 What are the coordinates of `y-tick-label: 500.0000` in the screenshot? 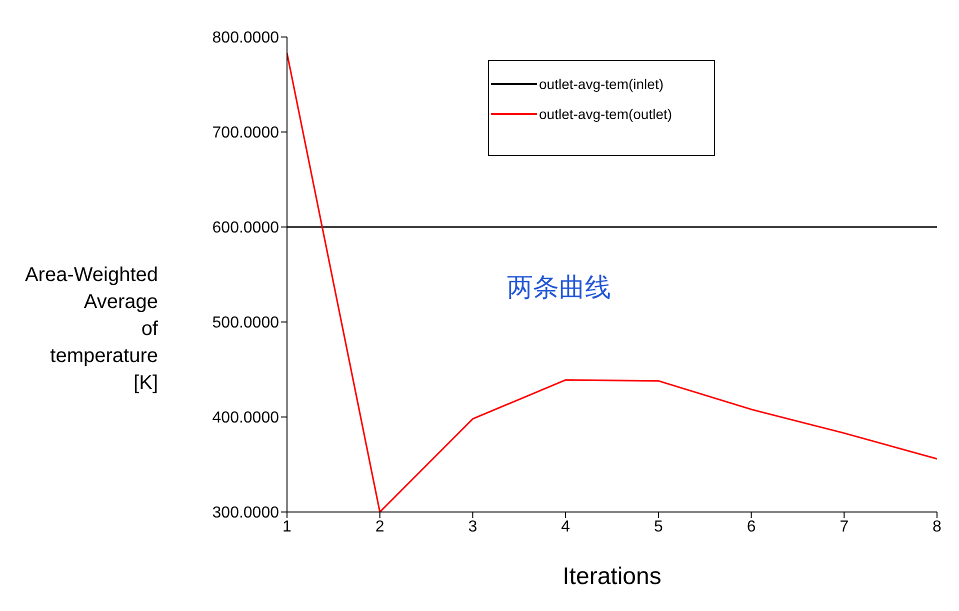 It's located at (246, 323).